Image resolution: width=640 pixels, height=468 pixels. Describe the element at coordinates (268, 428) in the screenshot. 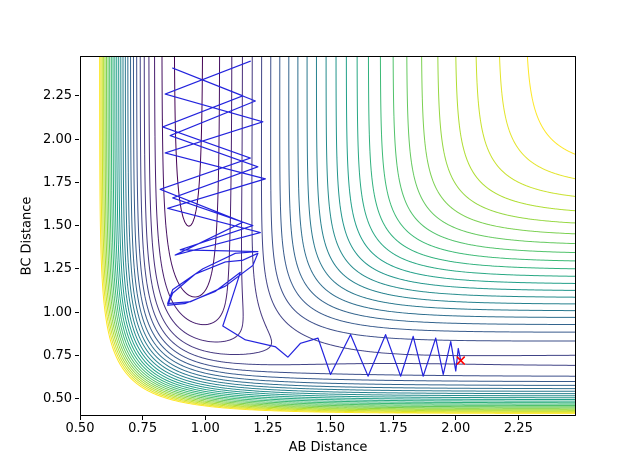

I see `x-tick-label: 1.25` at that location.